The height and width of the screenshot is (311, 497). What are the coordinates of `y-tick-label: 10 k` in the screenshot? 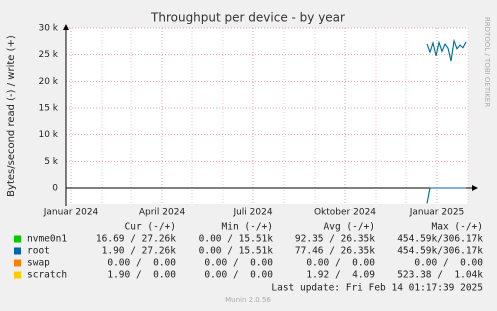 It's located at (48, 135).